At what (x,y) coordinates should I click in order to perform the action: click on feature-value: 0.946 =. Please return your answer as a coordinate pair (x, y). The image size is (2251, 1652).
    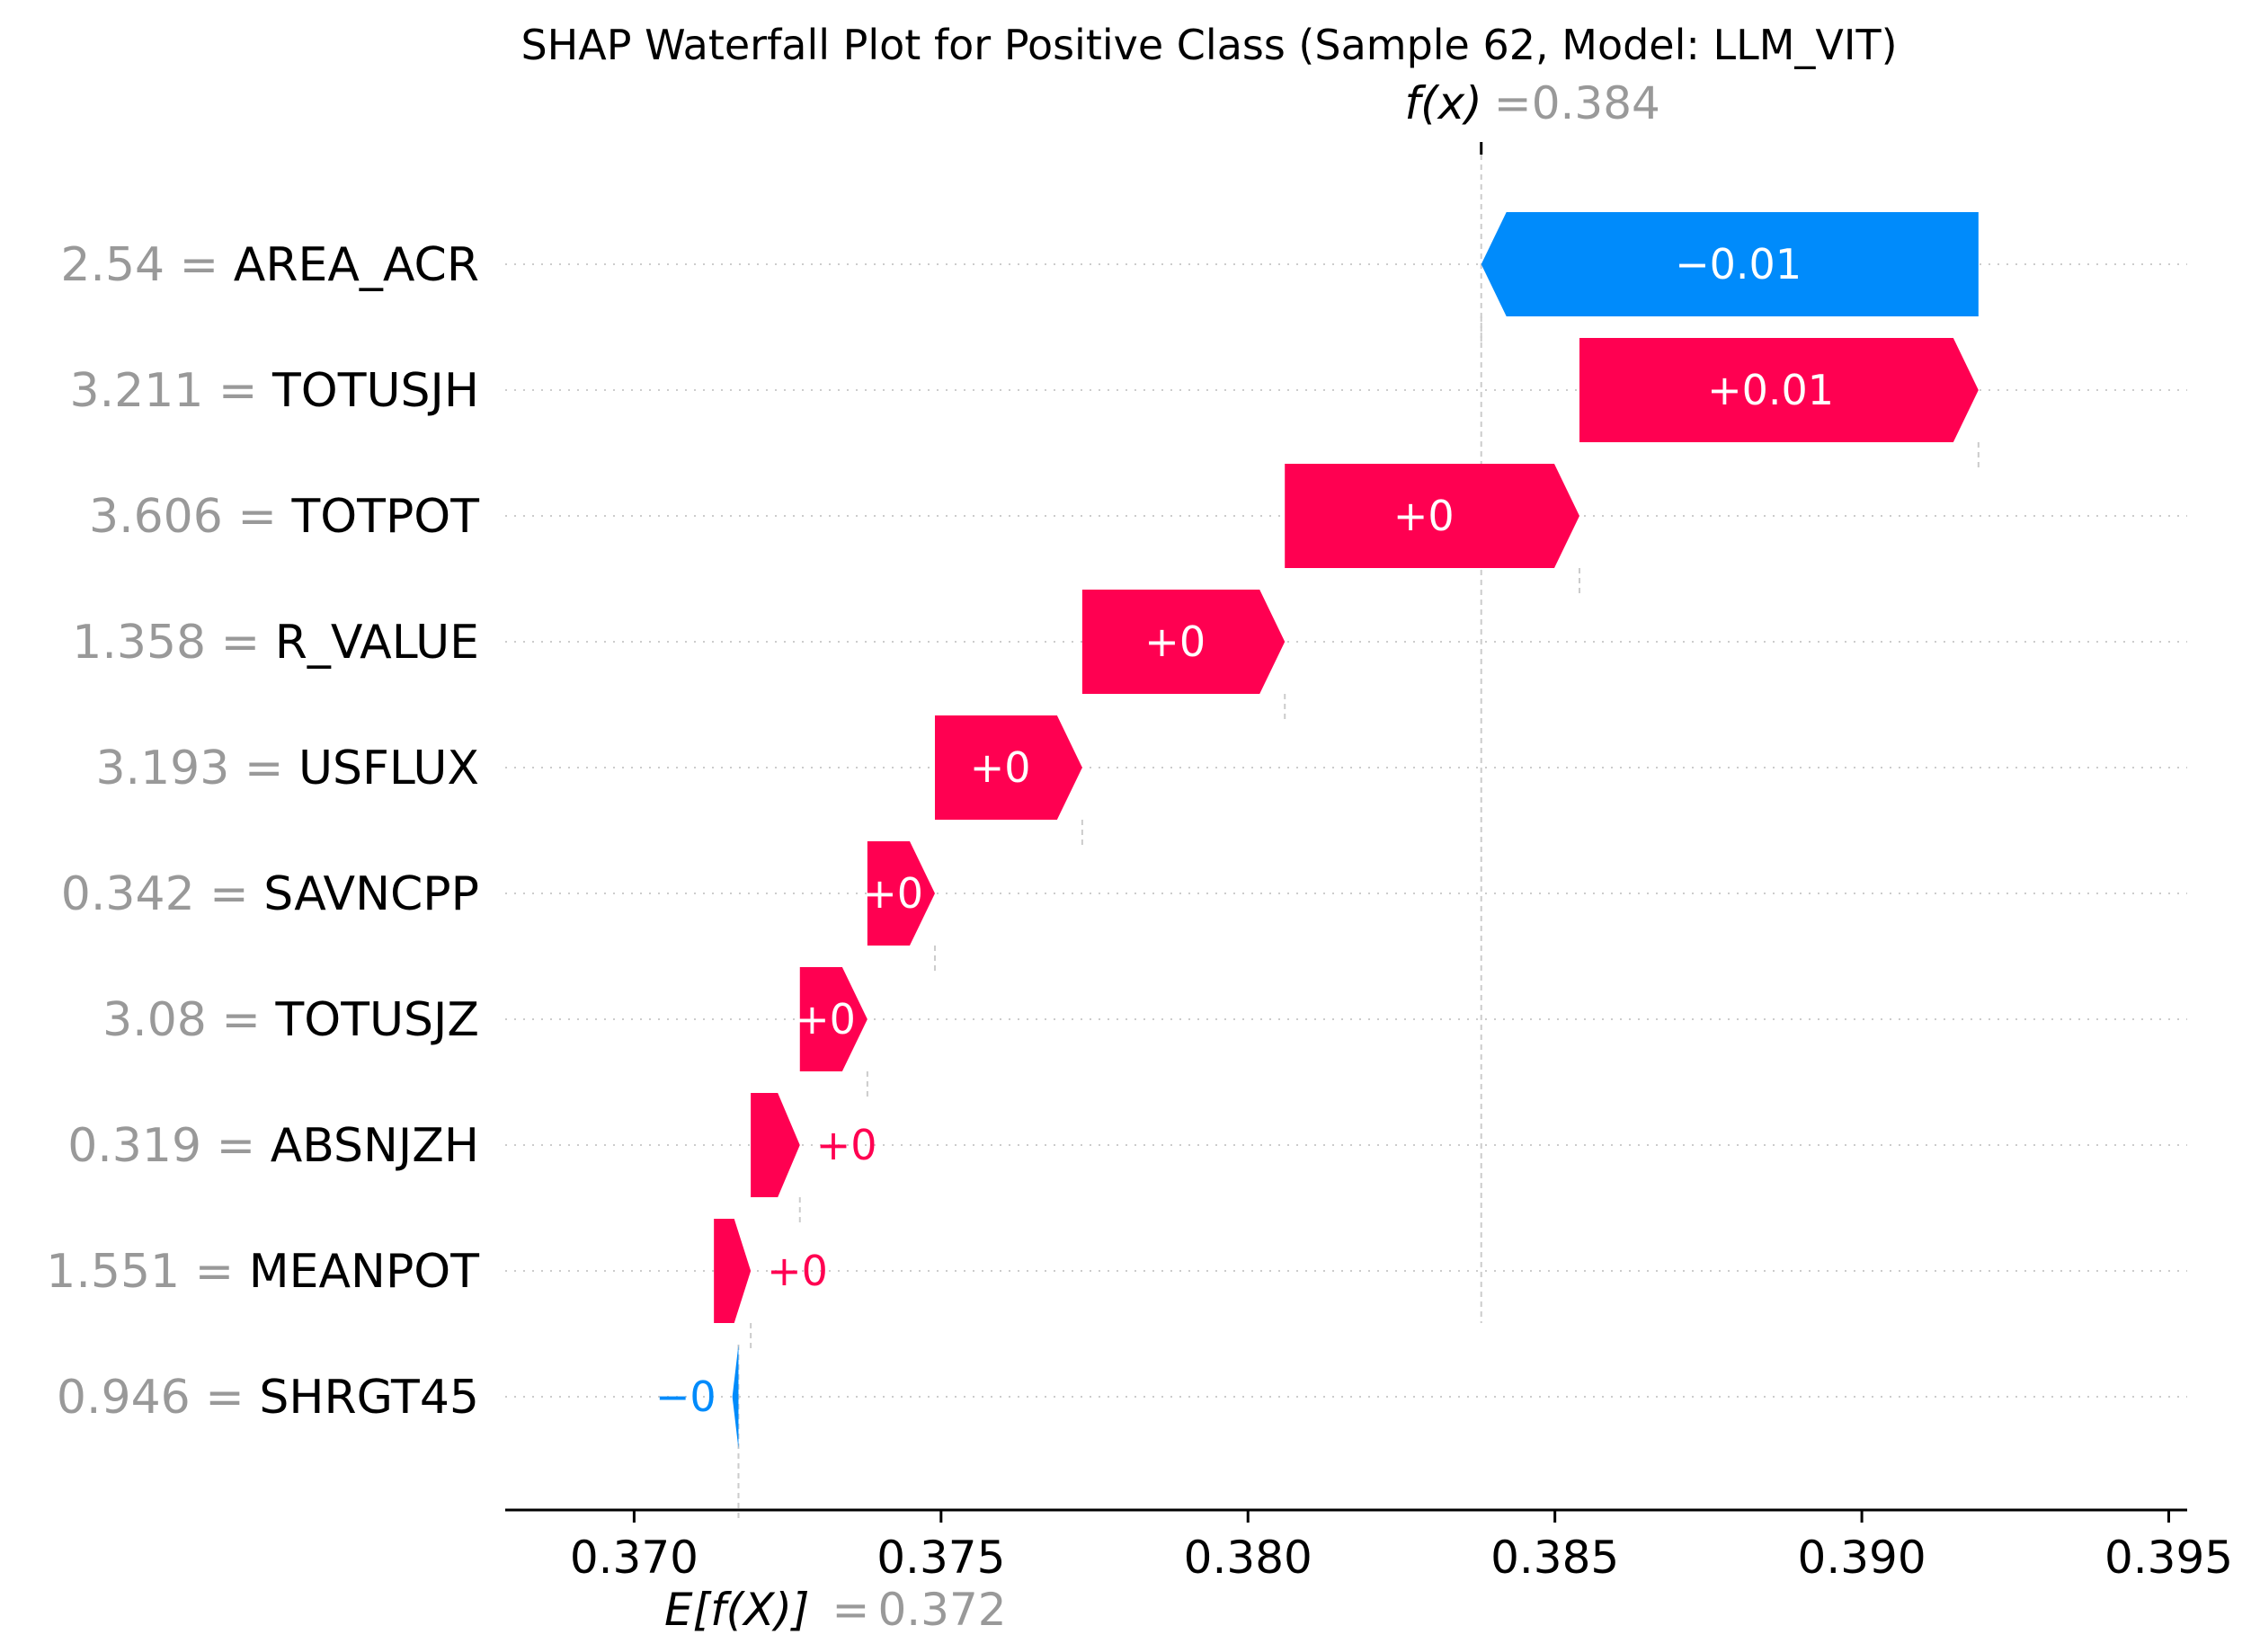
    Looking at the image, I should click on (158, 1398).